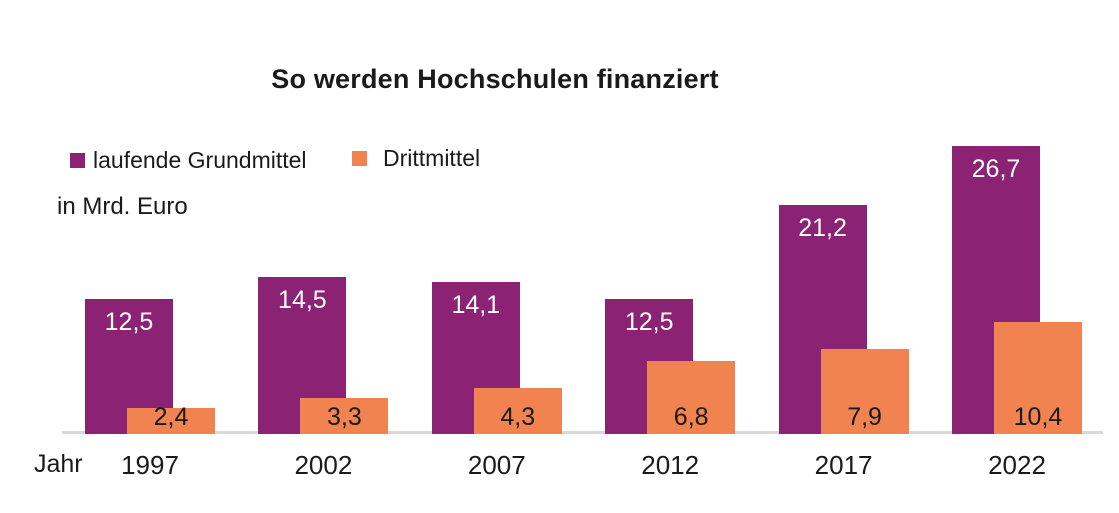 This screenshot has width=1119, height=513. What do you see at coordinates (559, 159) in the screenshot?
I see `legend: laufende Grundmittel Drittmittel` at bounding box center [559, 159].